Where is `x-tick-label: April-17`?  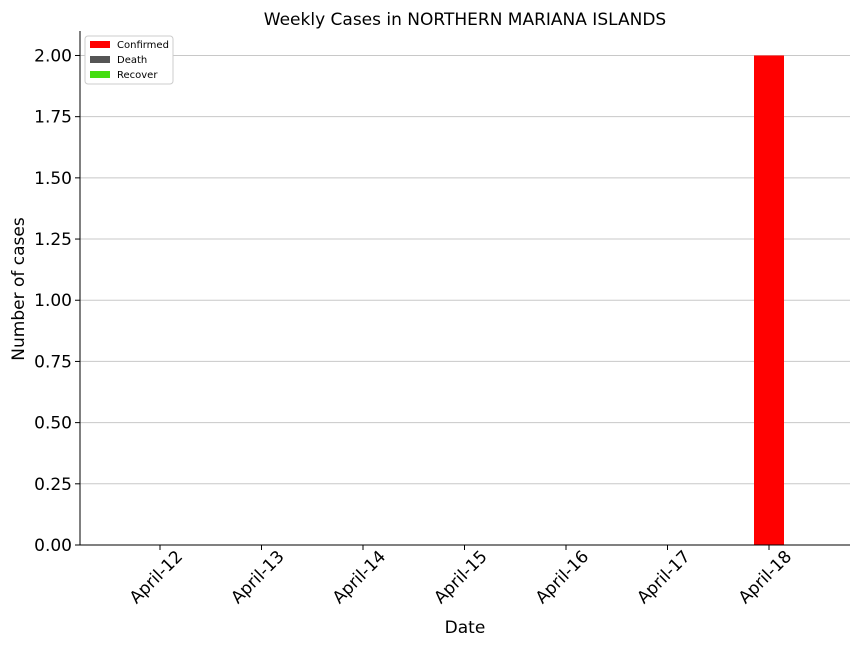
x-tick-label: April-17 is located at coordinates (663, 577).